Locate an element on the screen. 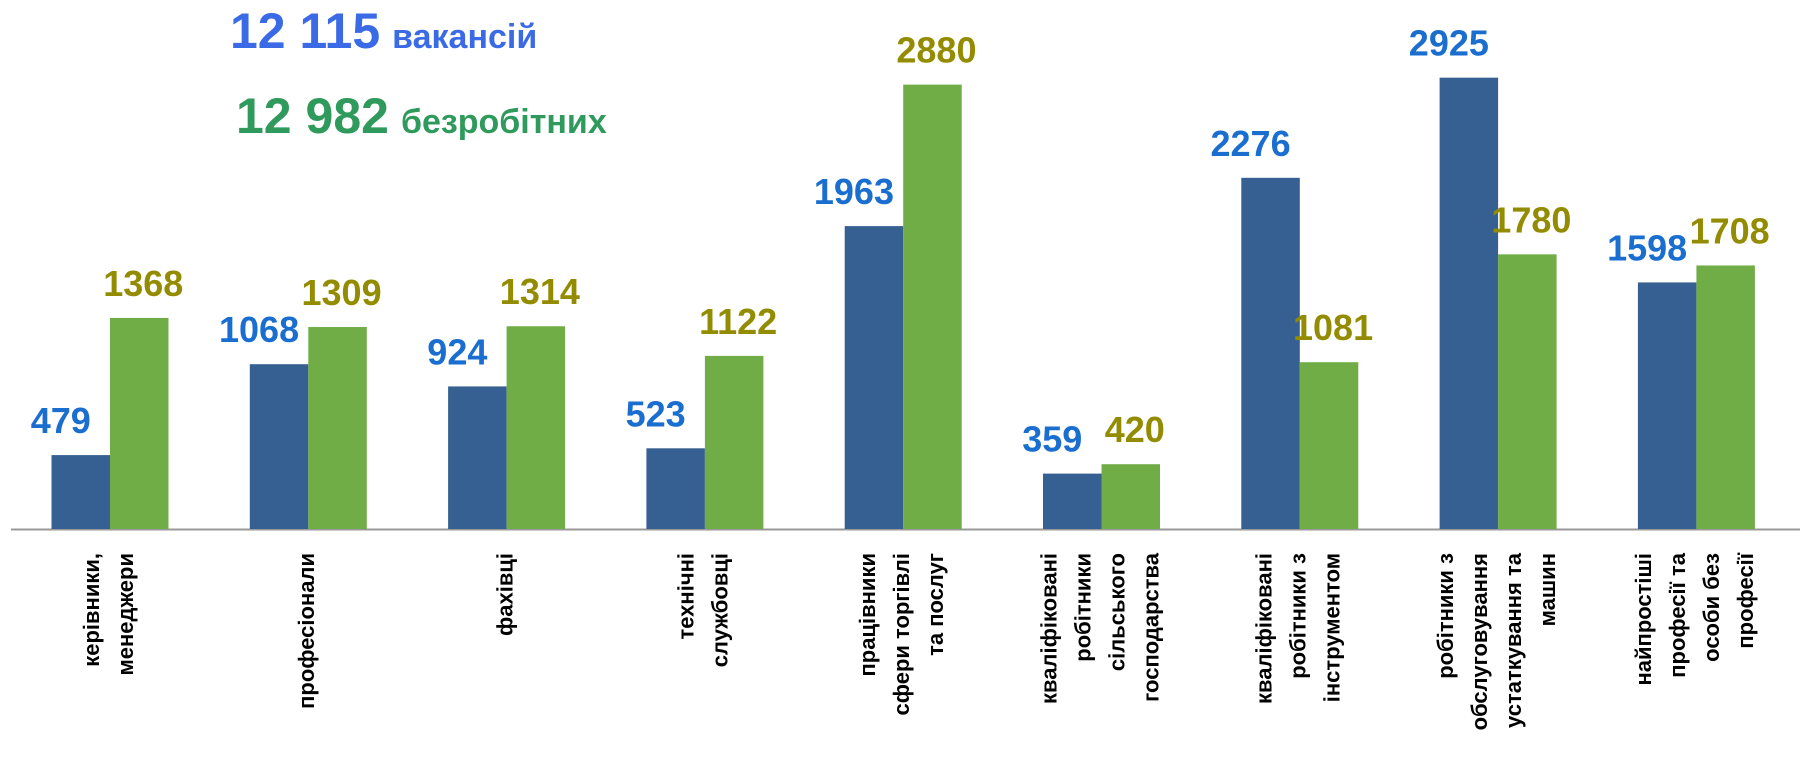  value-label: 1122 is located at coordinates (738, 321).